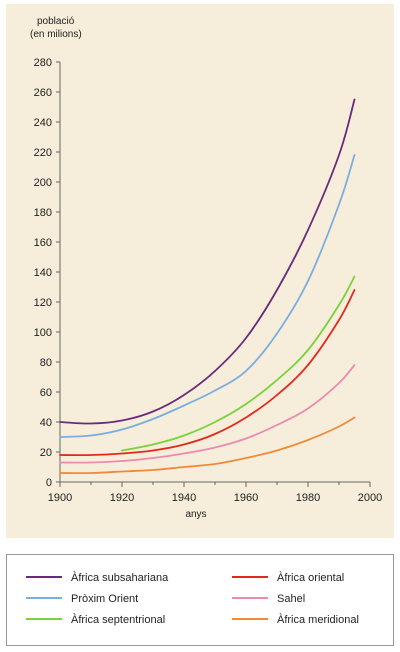  I want to click on legend-label: Pròxim Orient, so click(104, 599).